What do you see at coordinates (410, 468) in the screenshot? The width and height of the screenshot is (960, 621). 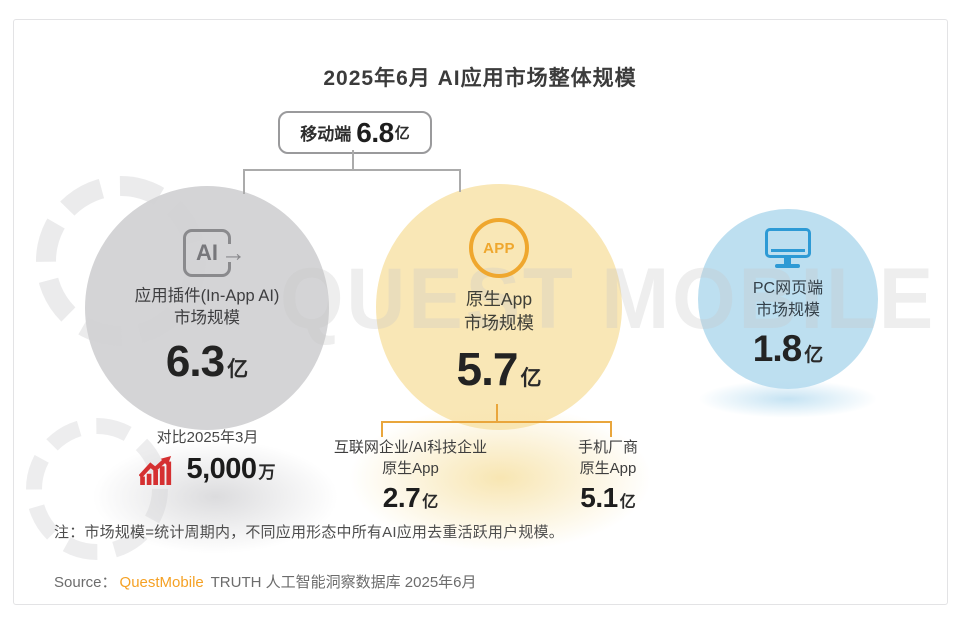 I see `breakdown-internet-line2: 原生App` at bounding box center [410, 468].